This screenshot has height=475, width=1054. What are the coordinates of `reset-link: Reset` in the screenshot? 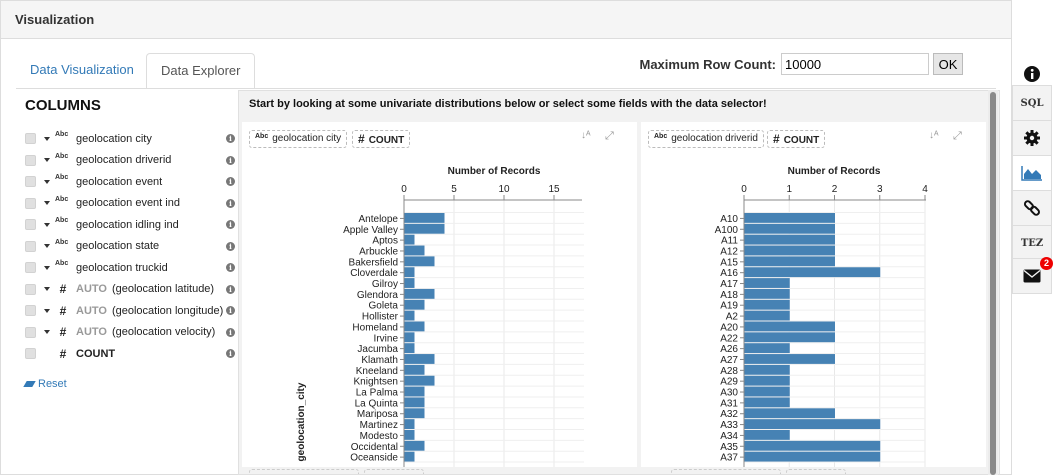 It's located at (45, 384).